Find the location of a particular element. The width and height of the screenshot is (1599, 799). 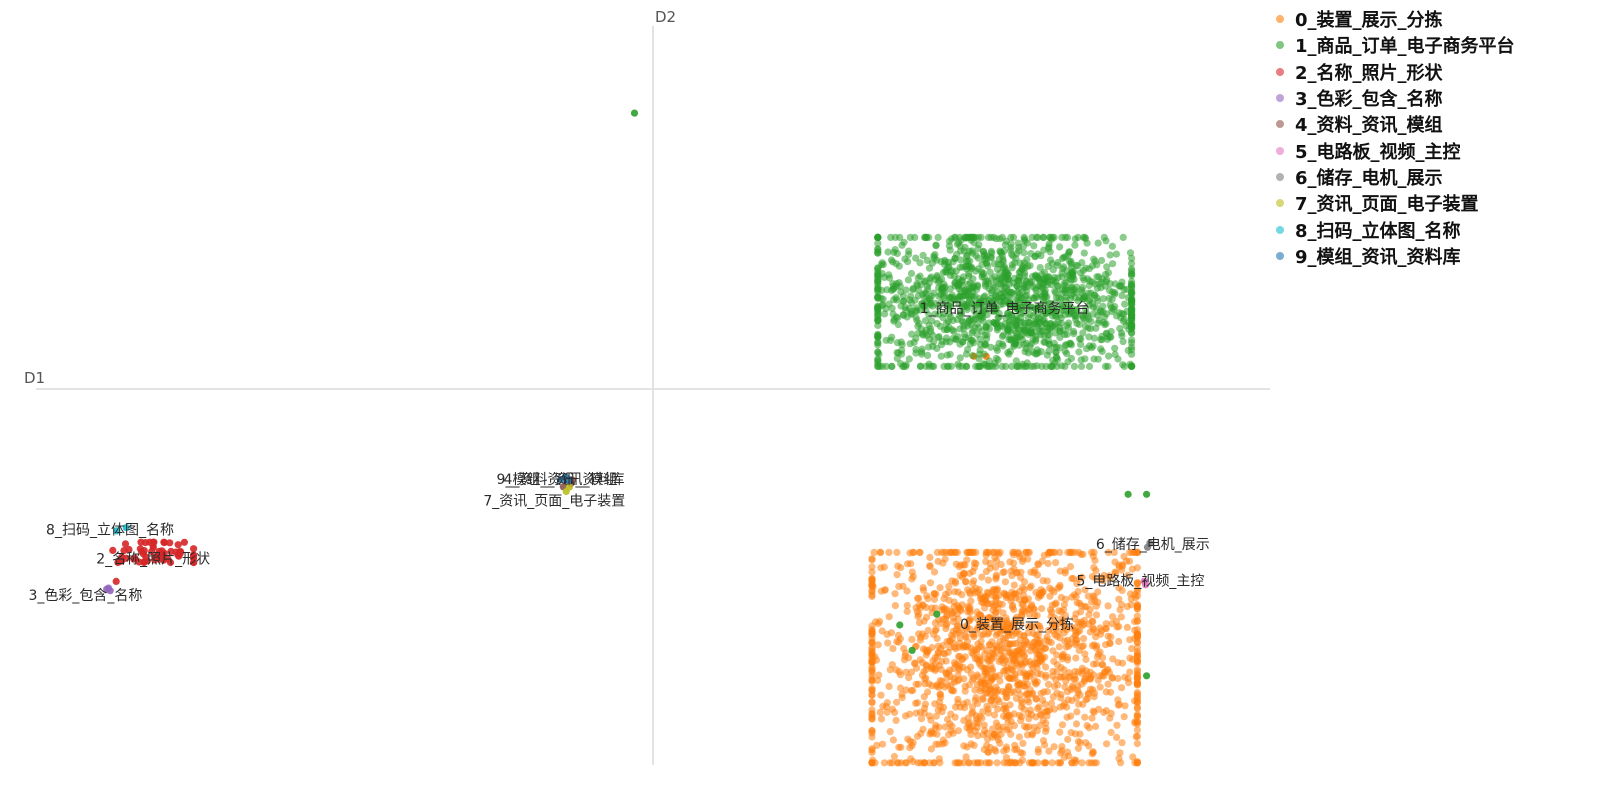

legend-item-7: 7_资讯_页面_电子装置 is located at coordinates (1395, 203).